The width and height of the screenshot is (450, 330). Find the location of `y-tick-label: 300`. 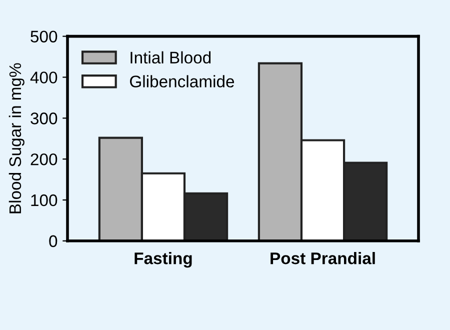

y-tick-label: 300 is located at coordinates (44, 118).